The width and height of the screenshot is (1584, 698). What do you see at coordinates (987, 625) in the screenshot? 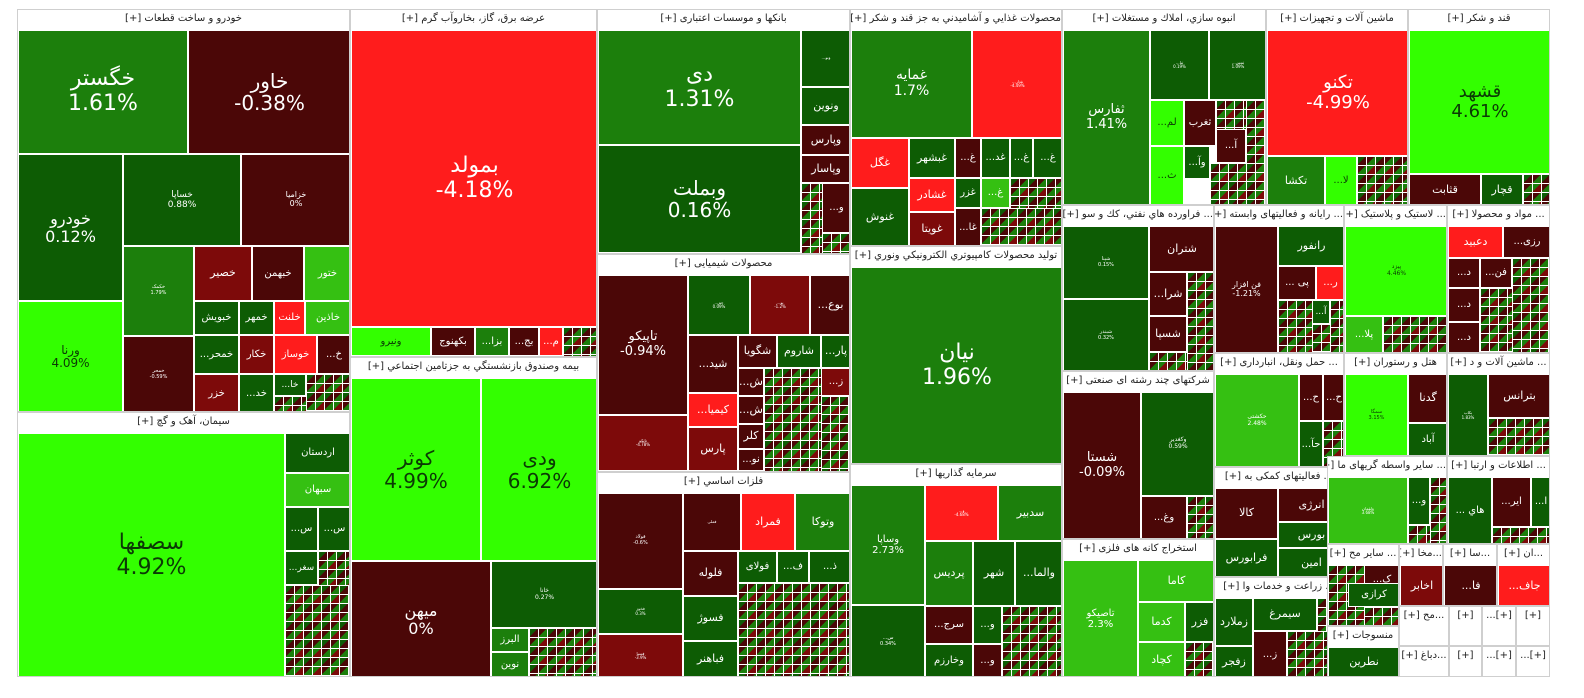
I see `stock-tile: ...و` at bounding box center [987, 625].